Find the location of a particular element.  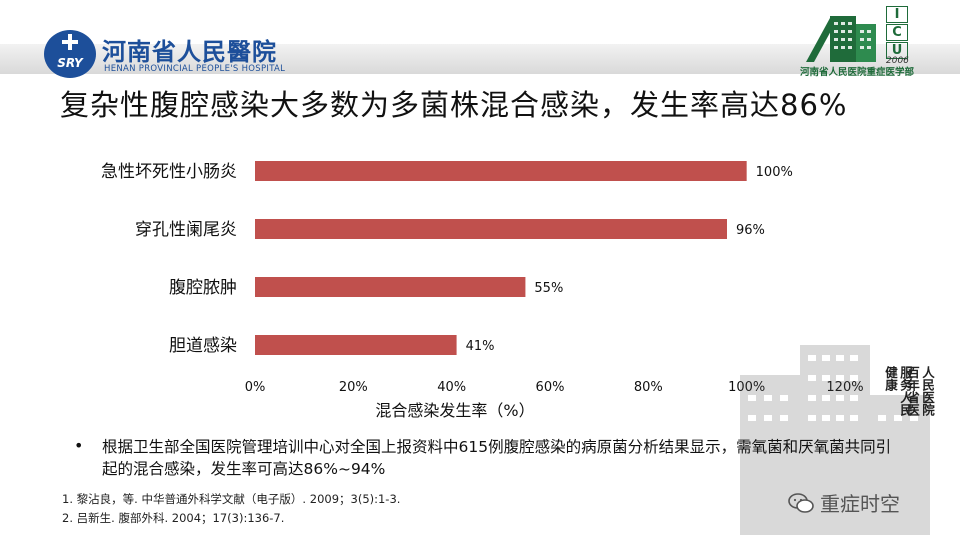

icu-letter-i: I is located at coordinates (897, 14).